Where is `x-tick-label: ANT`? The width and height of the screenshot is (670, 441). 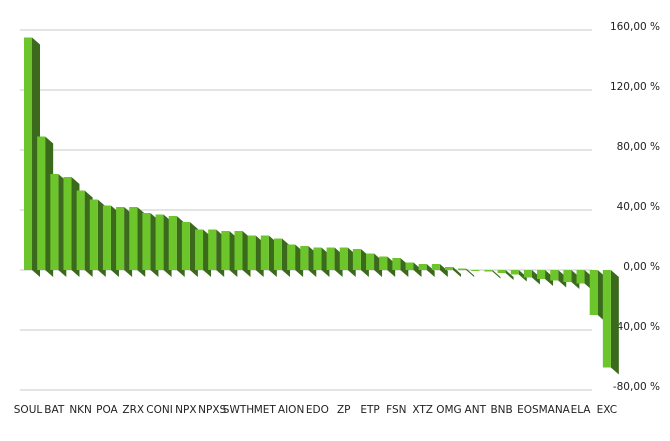 x-tick-label: ANT is located at coordinates (476, 410).